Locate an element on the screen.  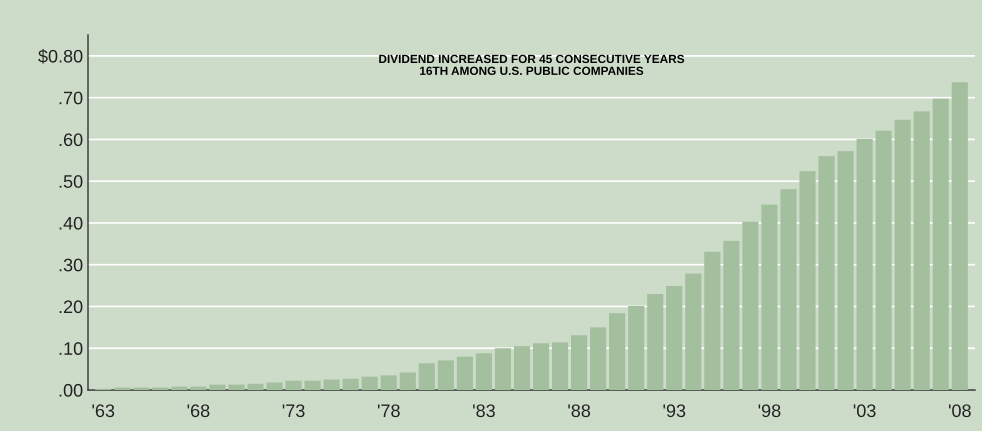
y-tick-label: .20 is located at coordinates (71, 307).